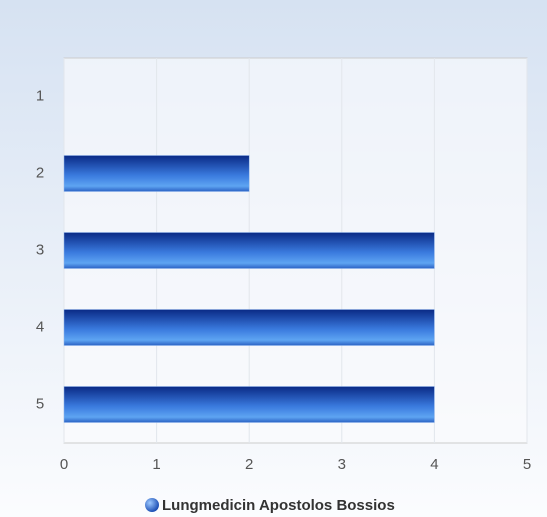 The image size is (547, 517). What do you see at coordinates (342, 464) in the screenshot?
I see `x-tick-label: 3` at bounding box center [342, 464].